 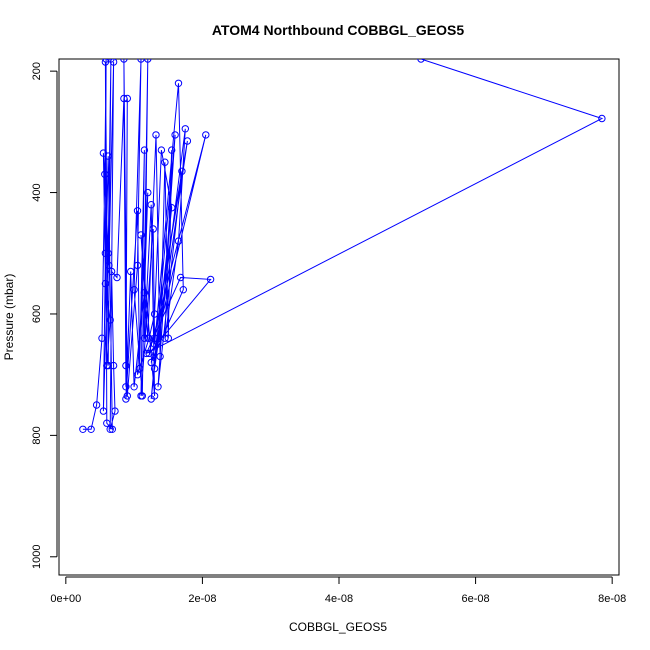 I want to click on y-tick-label: 200, so click(x=37, y=71).